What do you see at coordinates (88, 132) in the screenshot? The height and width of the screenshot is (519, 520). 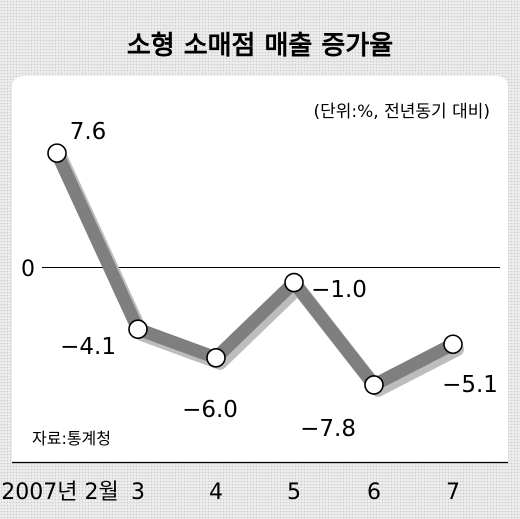 I see `data-label-0: 7.6` at bounding box center [88, 132].